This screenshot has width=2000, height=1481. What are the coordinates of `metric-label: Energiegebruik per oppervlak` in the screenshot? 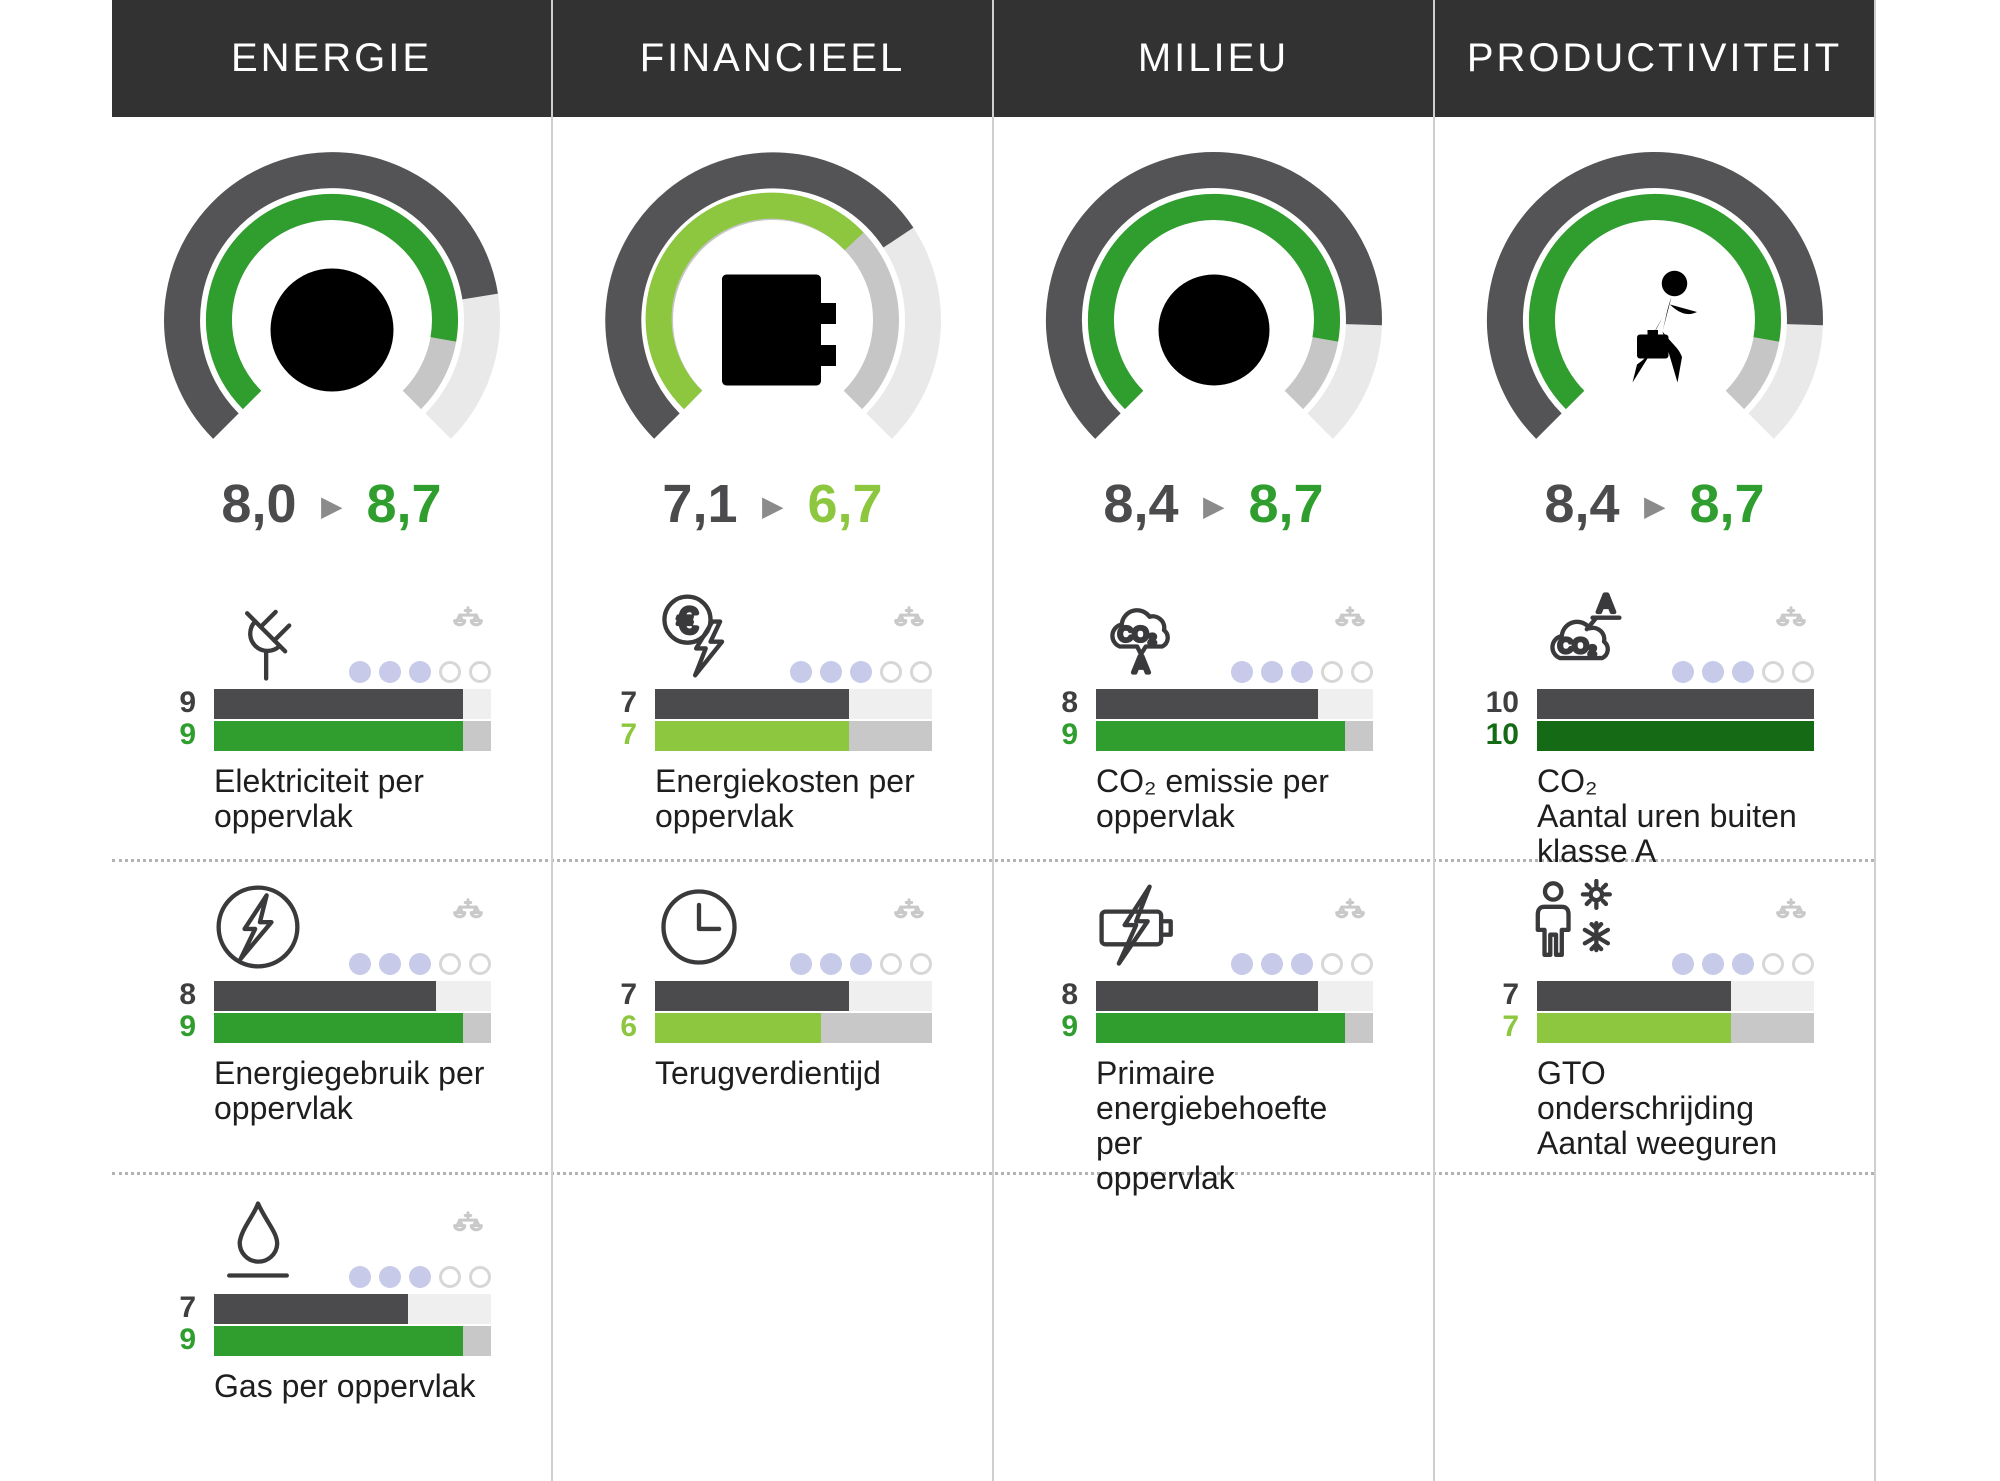 It's located at (349, 1090).